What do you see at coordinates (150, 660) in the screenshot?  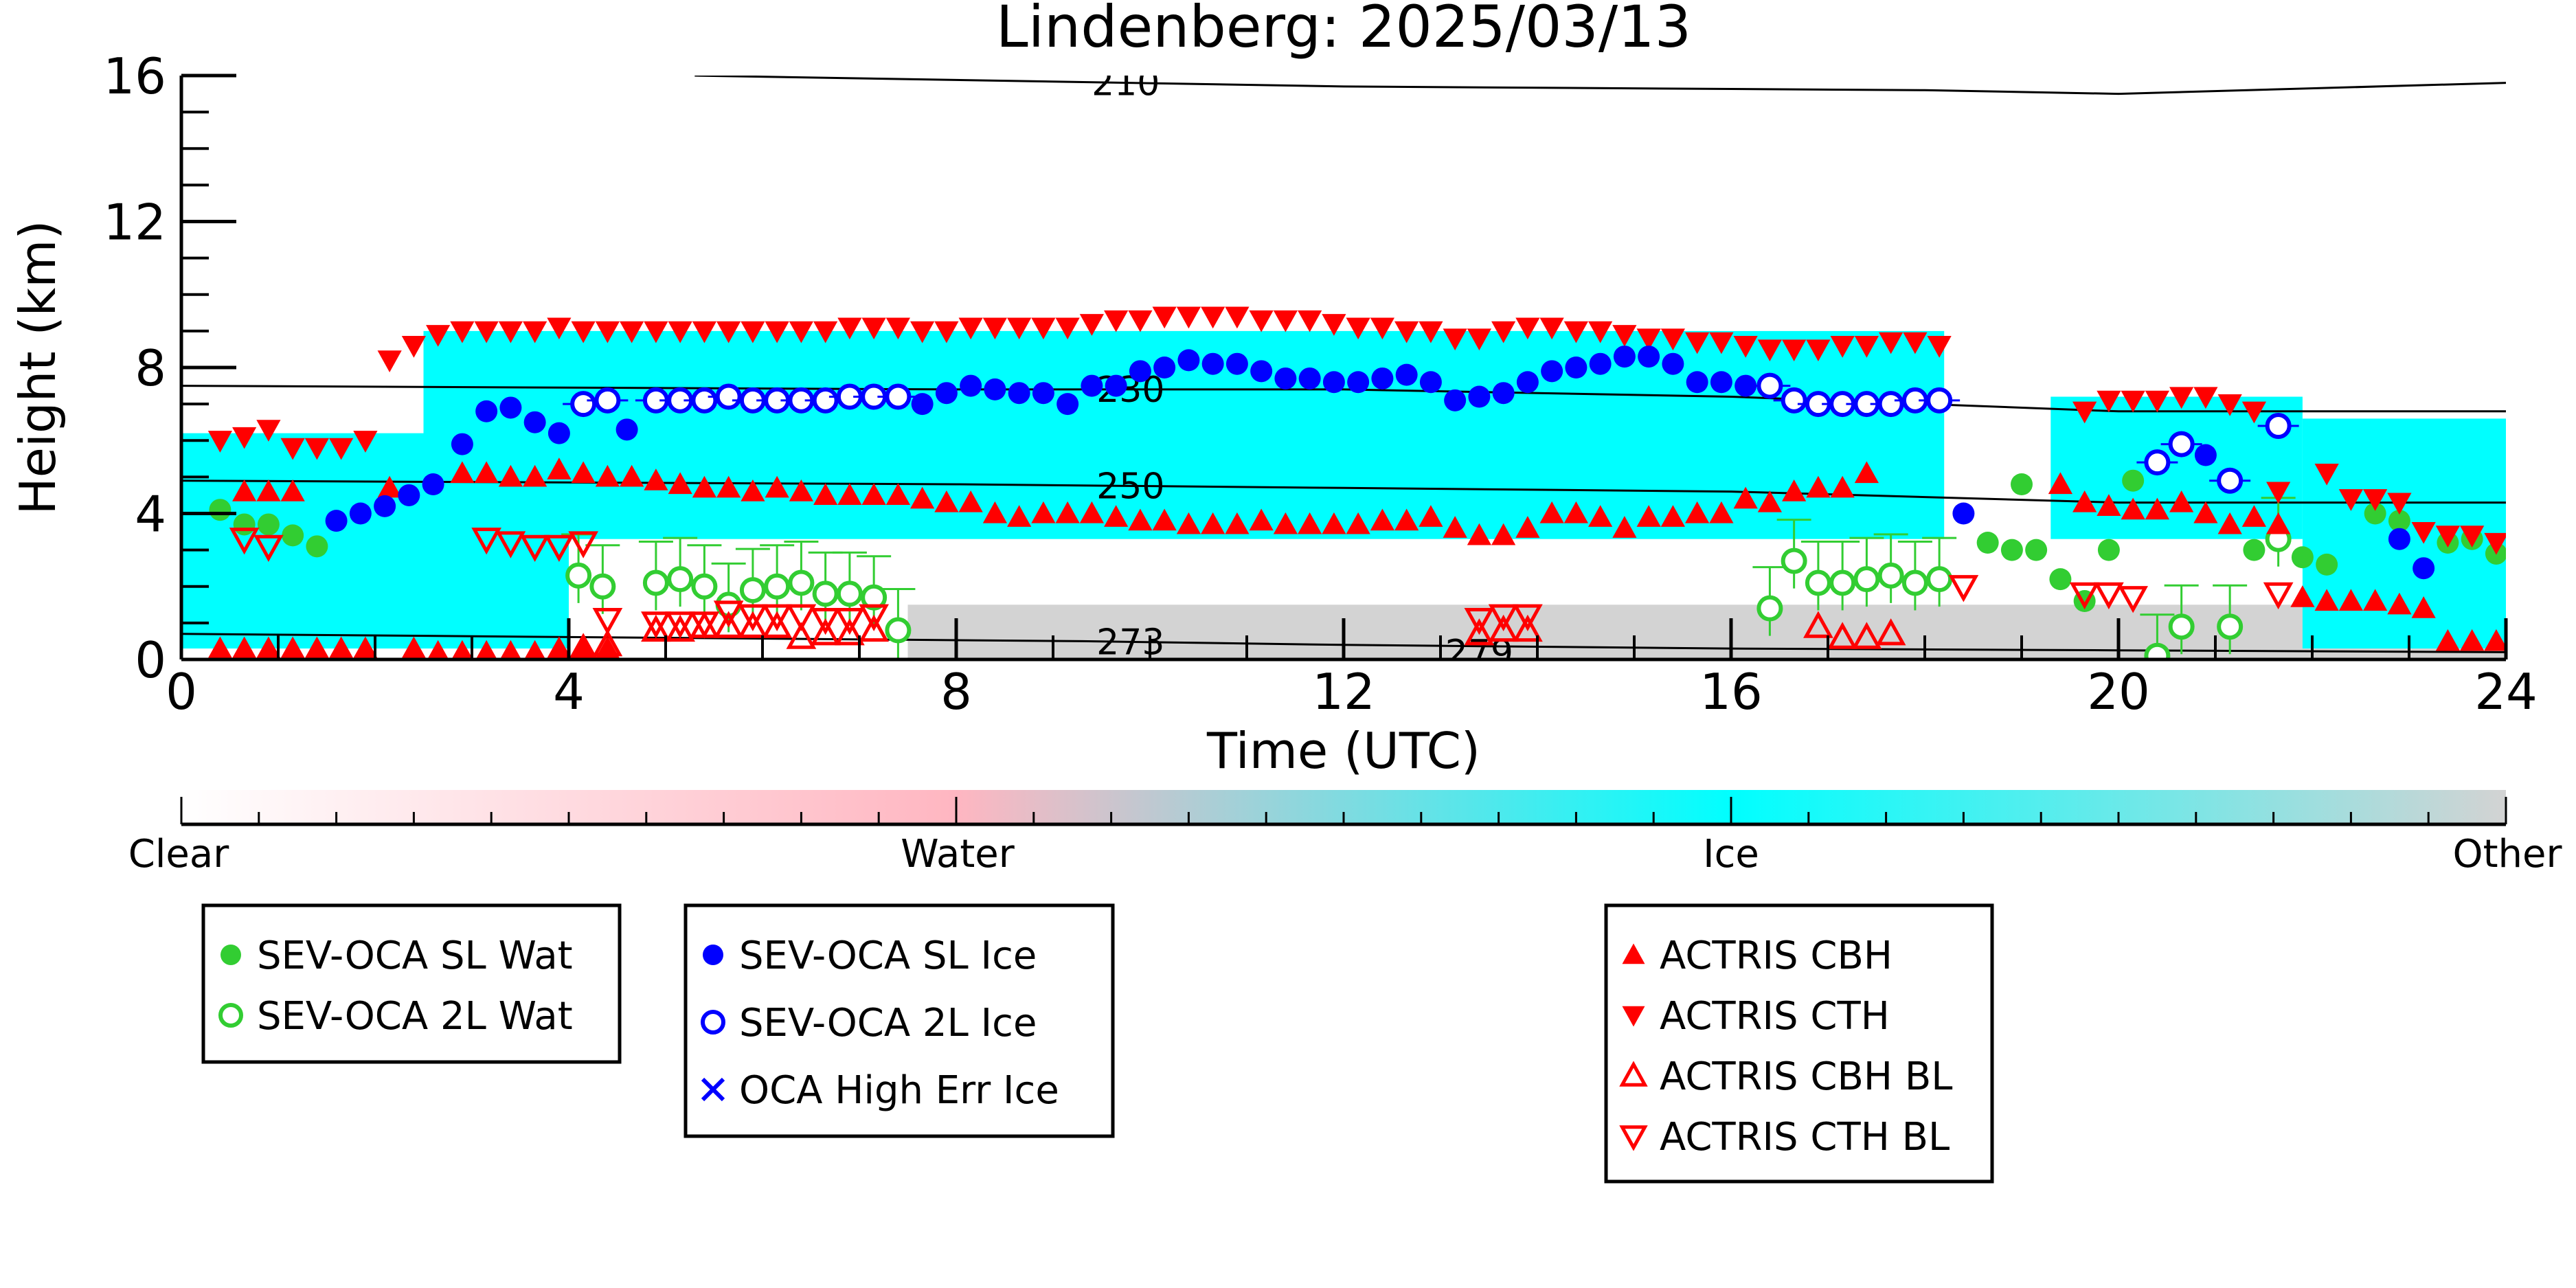 I see `y-tick-label: 0` at bounding box center [150, 660].